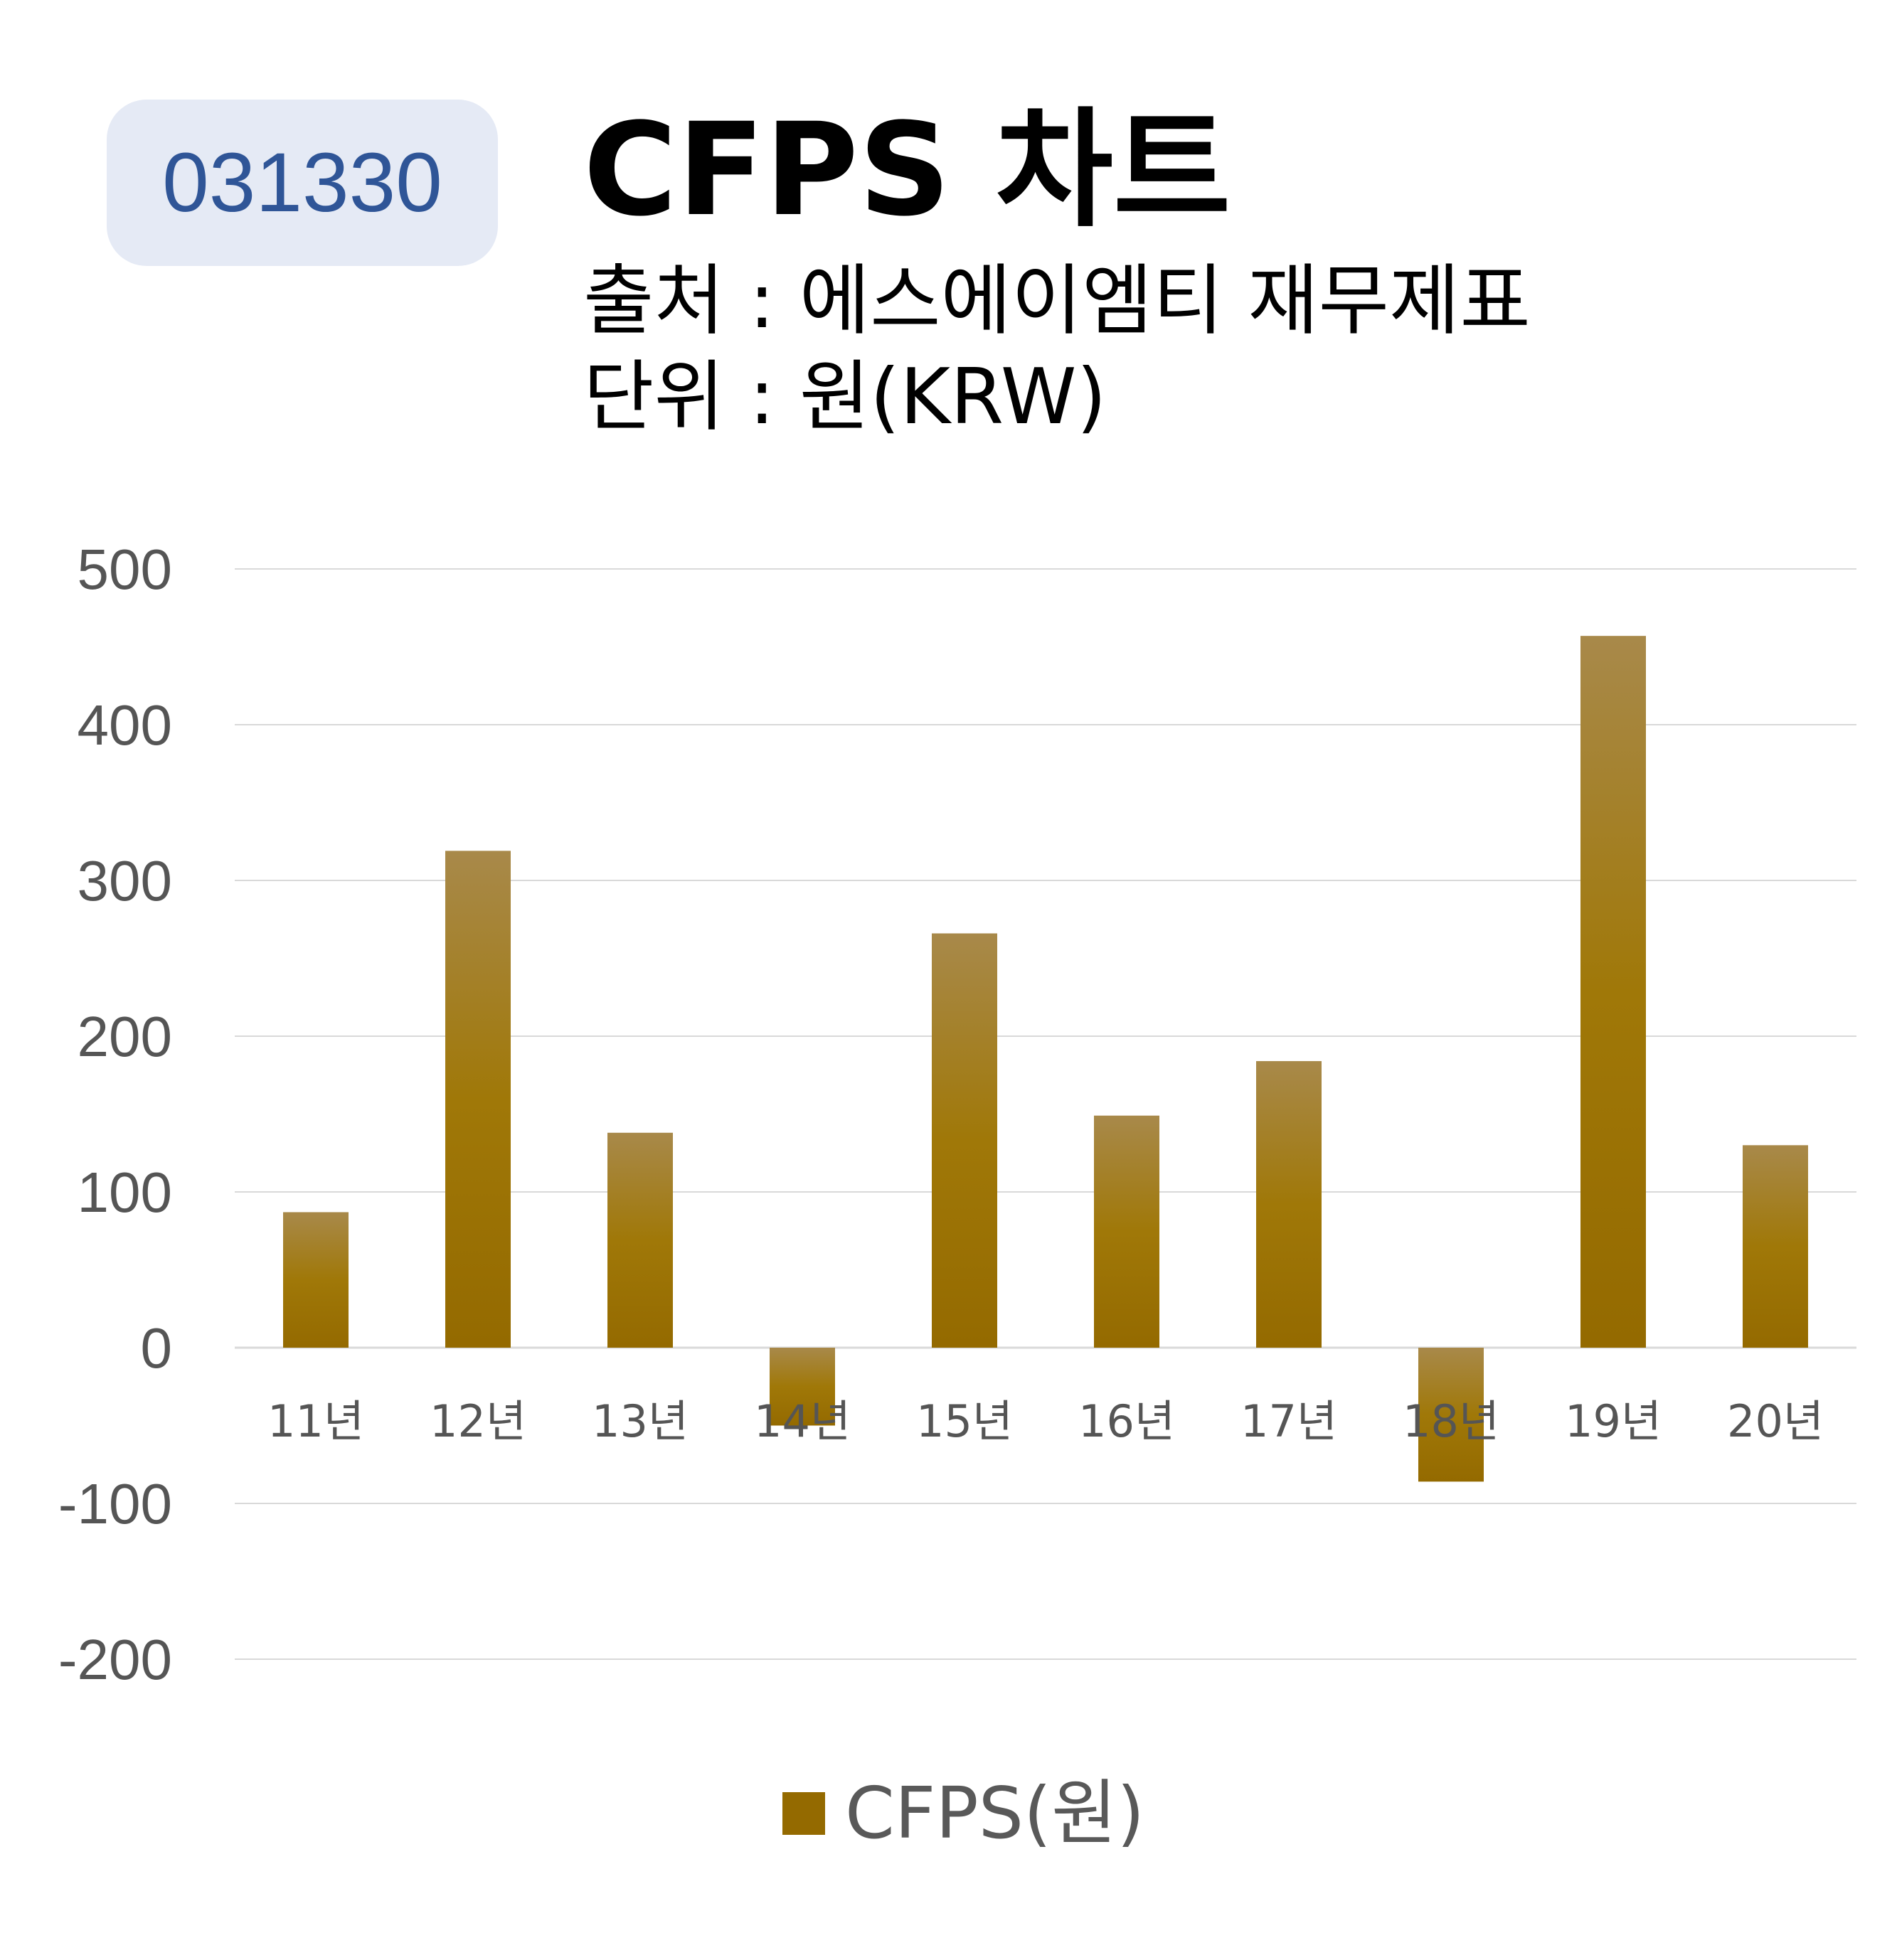  I want to click on x-axis-ticks: 11년 12년 13년 14년 15년 16년 17년 18년 19년 20년, so click(1045, 1421).